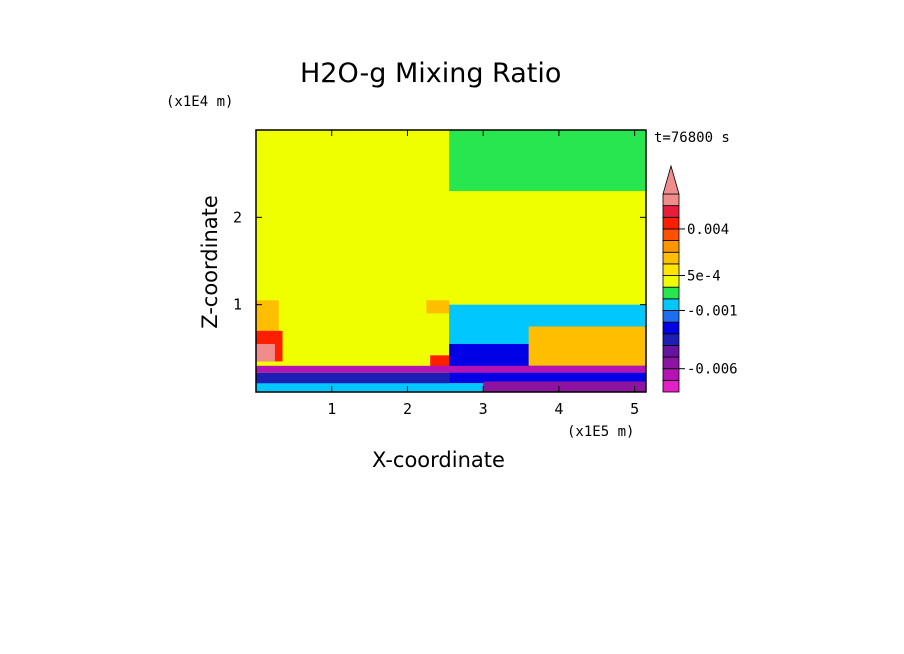 The image size is (904, 654). What do you see at coordinates (712, 311) in the screenshot?
I see `colorbar-label: -0.001` at bounding box center [712, 311].